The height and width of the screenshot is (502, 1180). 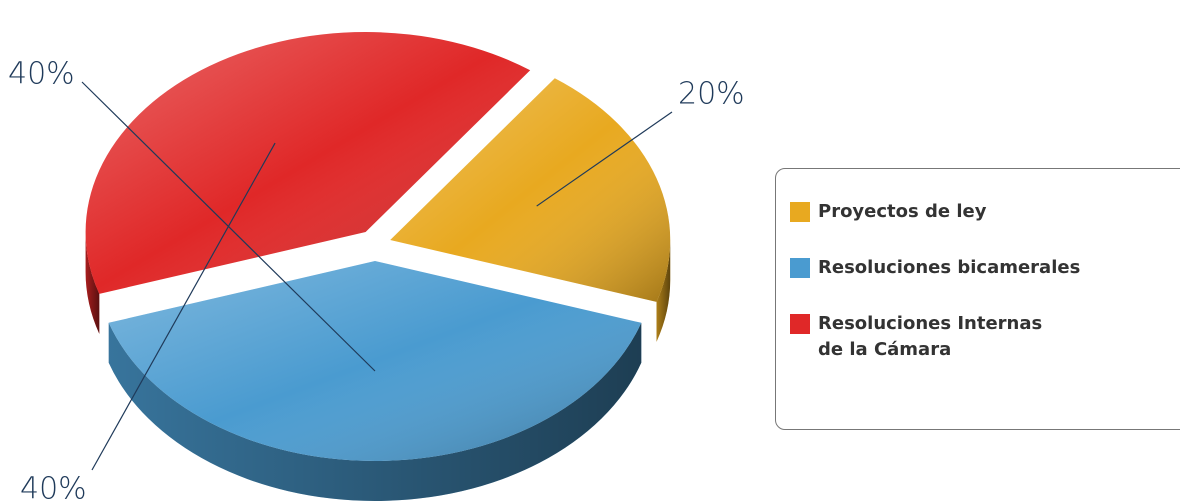 I want to click on slice-top-shade, so click(x=530, y=190).